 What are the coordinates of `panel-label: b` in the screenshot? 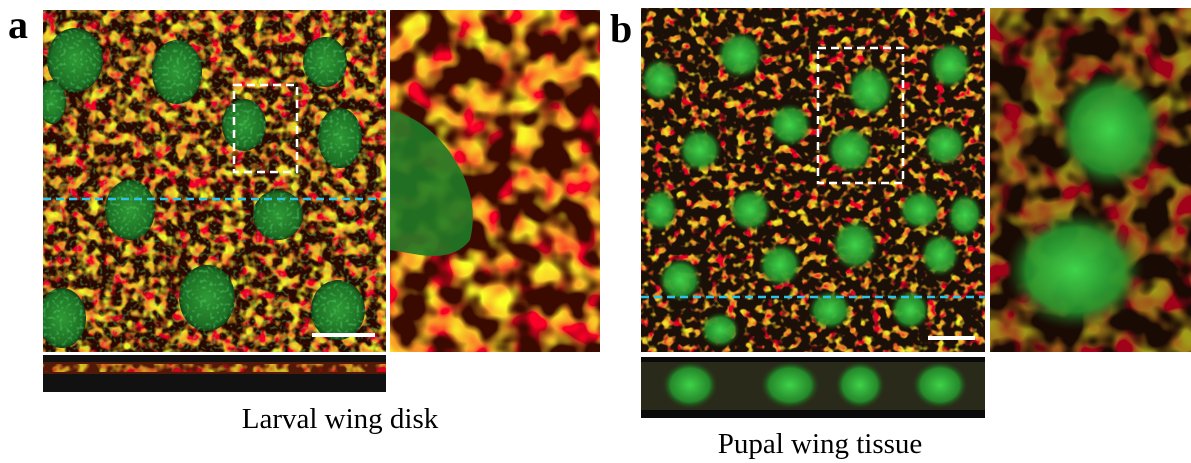 It's located at (621, 28).